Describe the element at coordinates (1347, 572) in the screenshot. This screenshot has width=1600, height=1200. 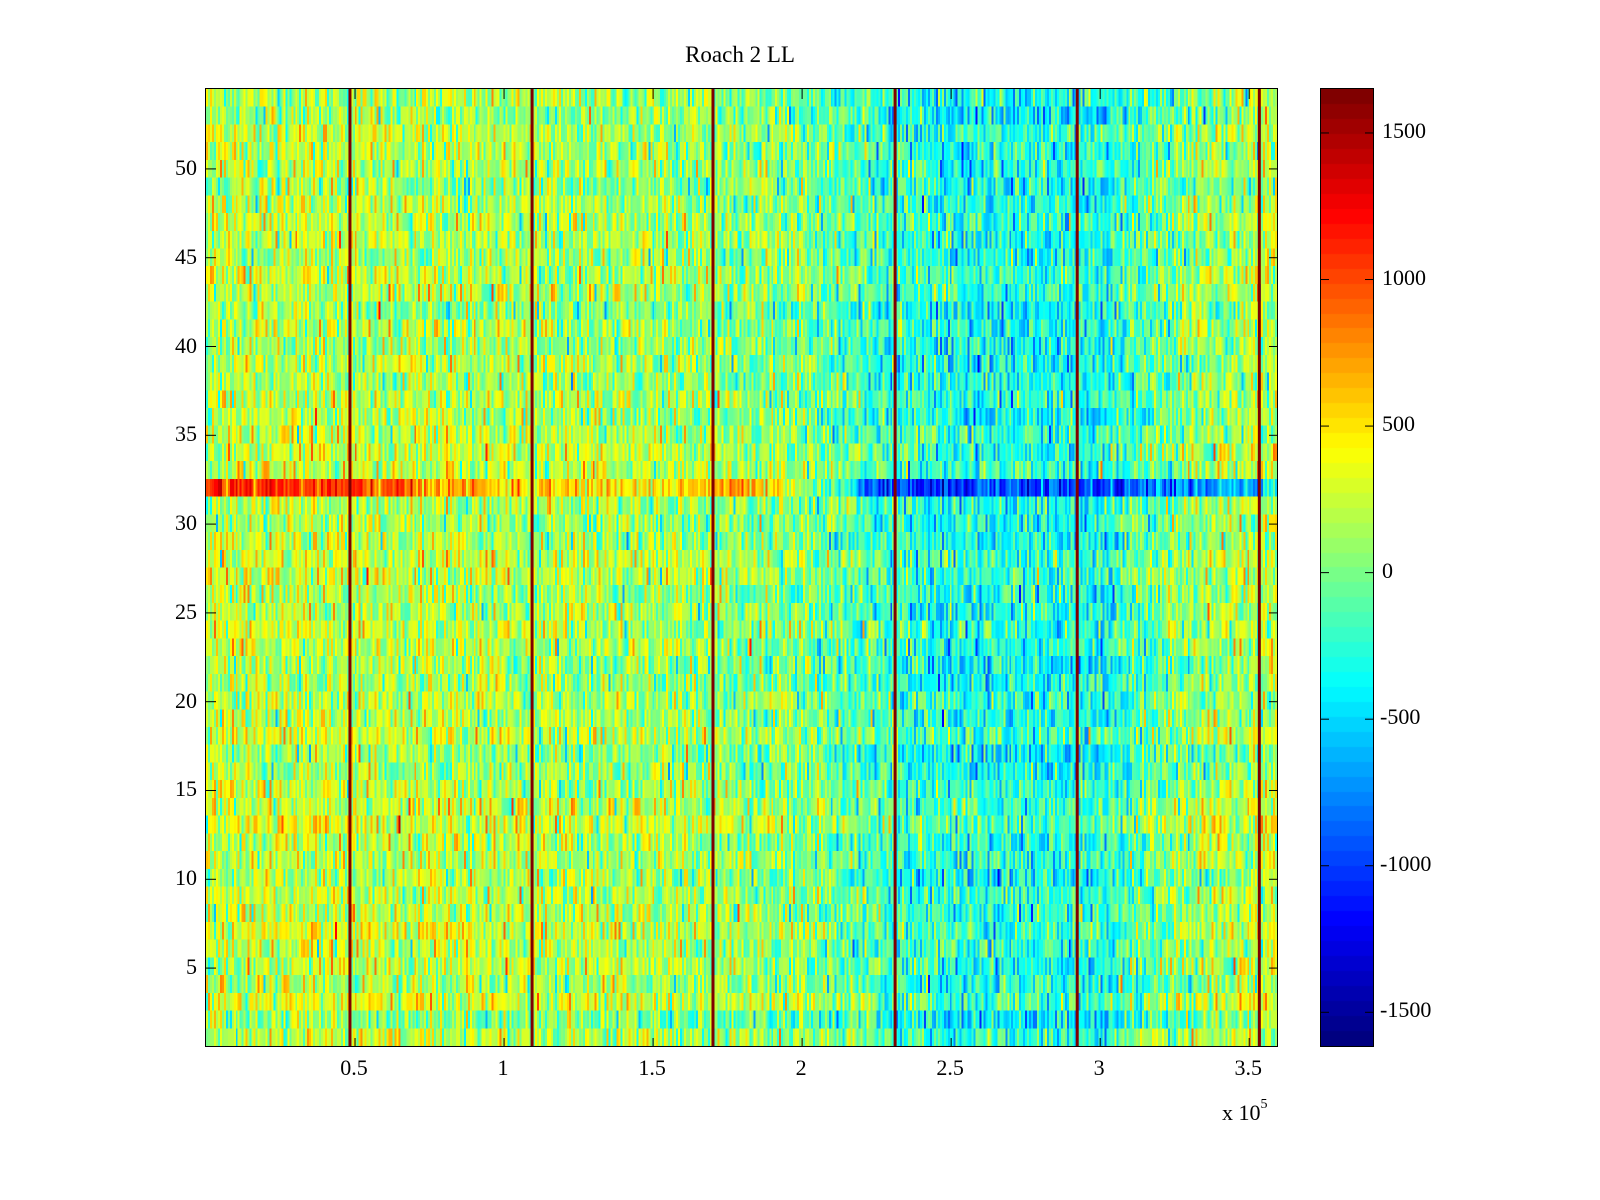
I see `colorbar-ticks` at that location.